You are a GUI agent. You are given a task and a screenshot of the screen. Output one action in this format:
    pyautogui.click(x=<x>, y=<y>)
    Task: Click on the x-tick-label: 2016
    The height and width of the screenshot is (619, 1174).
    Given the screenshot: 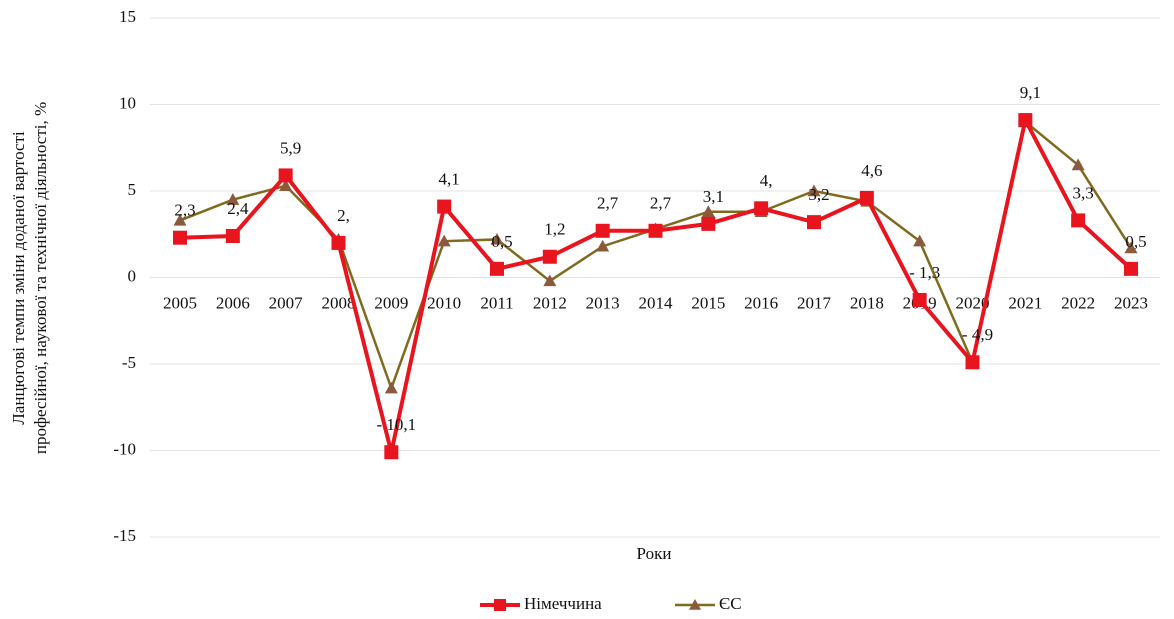 What is the action you would take?
    pyautogui.click(x=761, y=302)
    